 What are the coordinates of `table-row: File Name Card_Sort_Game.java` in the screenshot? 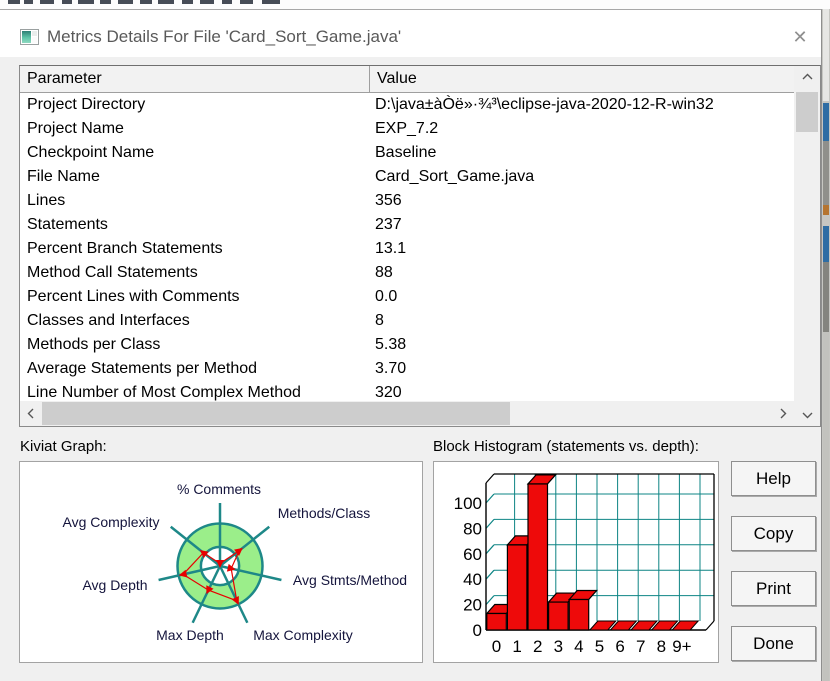 It's located at (407, 177).